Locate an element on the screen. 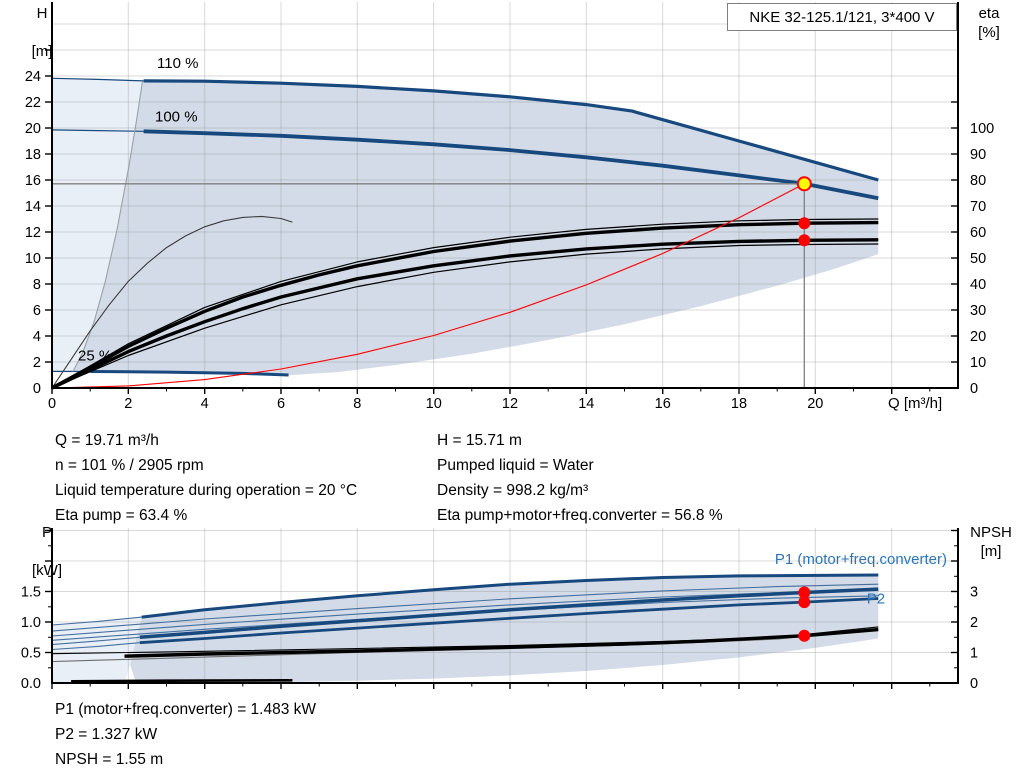 The width and height of the screenshot is (1024, 781). eta-pump-point is located at coordinates (804, 223).